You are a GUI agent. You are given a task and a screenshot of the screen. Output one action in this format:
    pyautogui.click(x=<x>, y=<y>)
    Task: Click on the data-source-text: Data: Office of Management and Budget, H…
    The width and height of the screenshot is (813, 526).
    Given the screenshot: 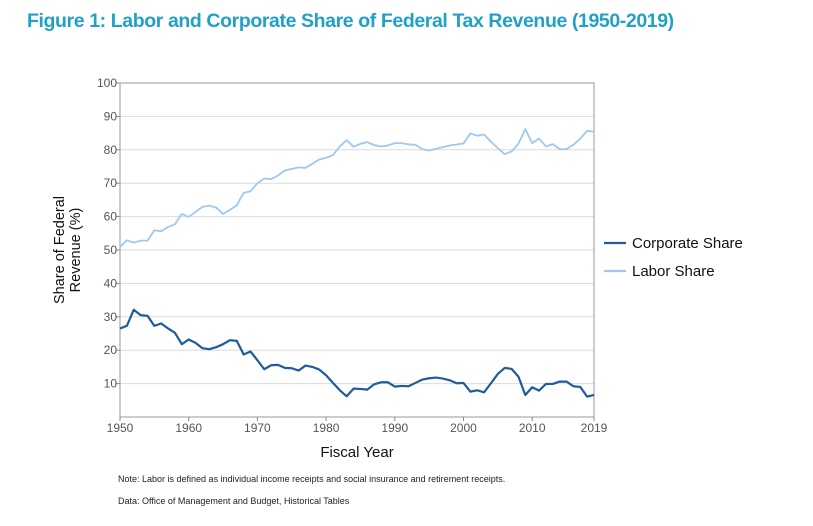 What is the action you would take?
    pyautogui.click(x=234, y=501)
    